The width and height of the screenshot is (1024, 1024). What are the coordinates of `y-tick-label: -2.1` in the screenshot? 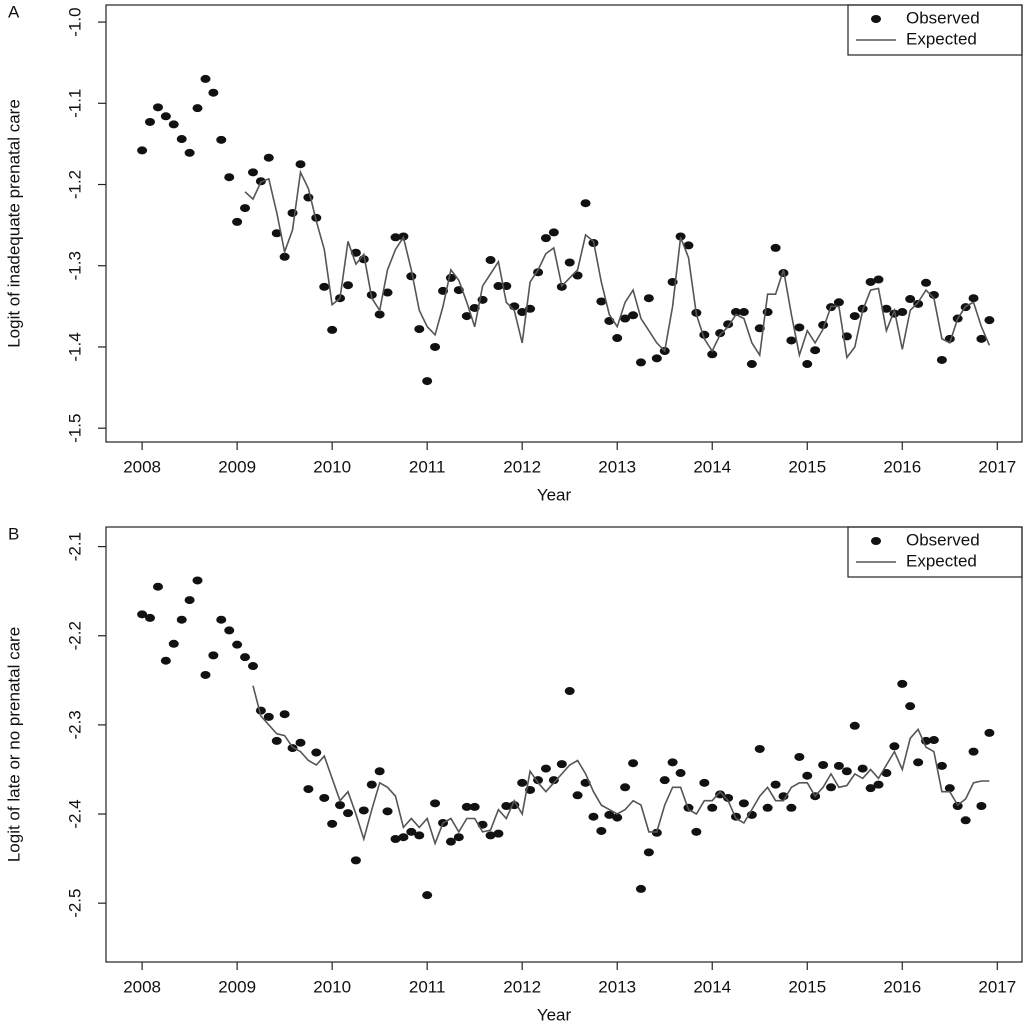 It's located at (74, 546).